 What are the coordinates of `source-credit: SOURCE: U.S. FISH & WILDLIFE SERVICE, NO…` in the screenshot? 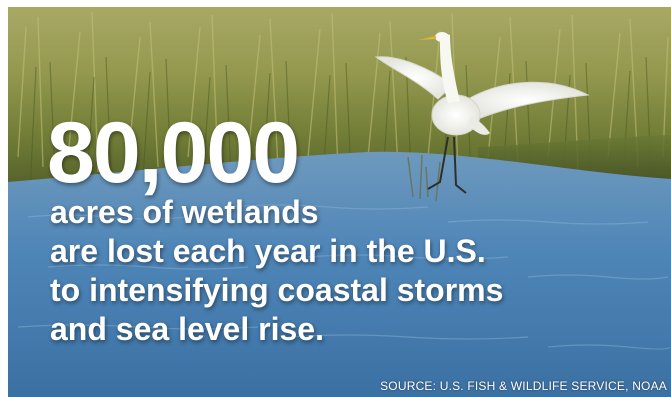 It's located at (523, 386).